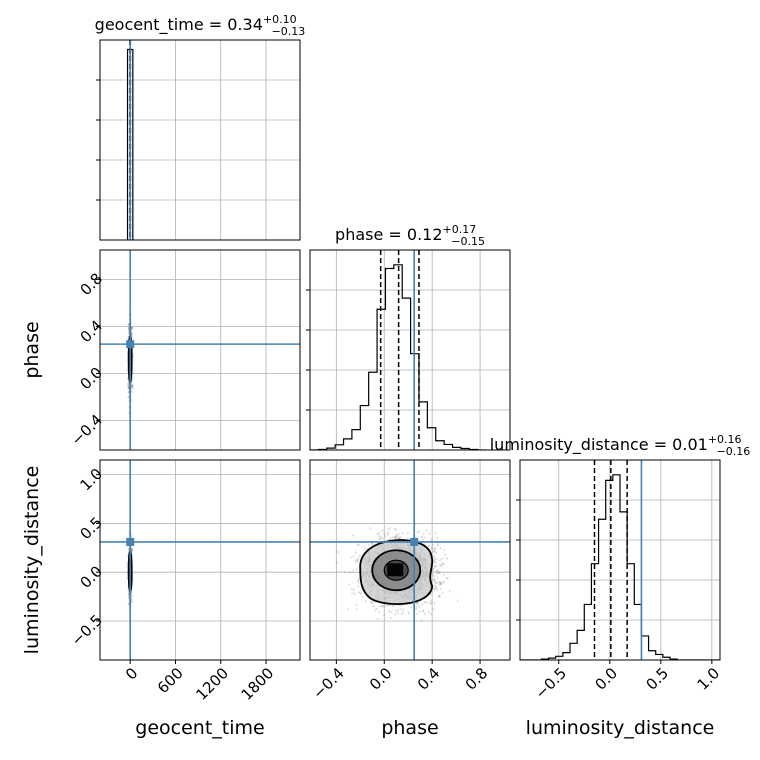  What do you see at coordinates (599, 445) in the screenshot?
I see `luminosity-distance-histogram-title-name: luminosity_distance = 0.01` at bounding box center [599, 445].